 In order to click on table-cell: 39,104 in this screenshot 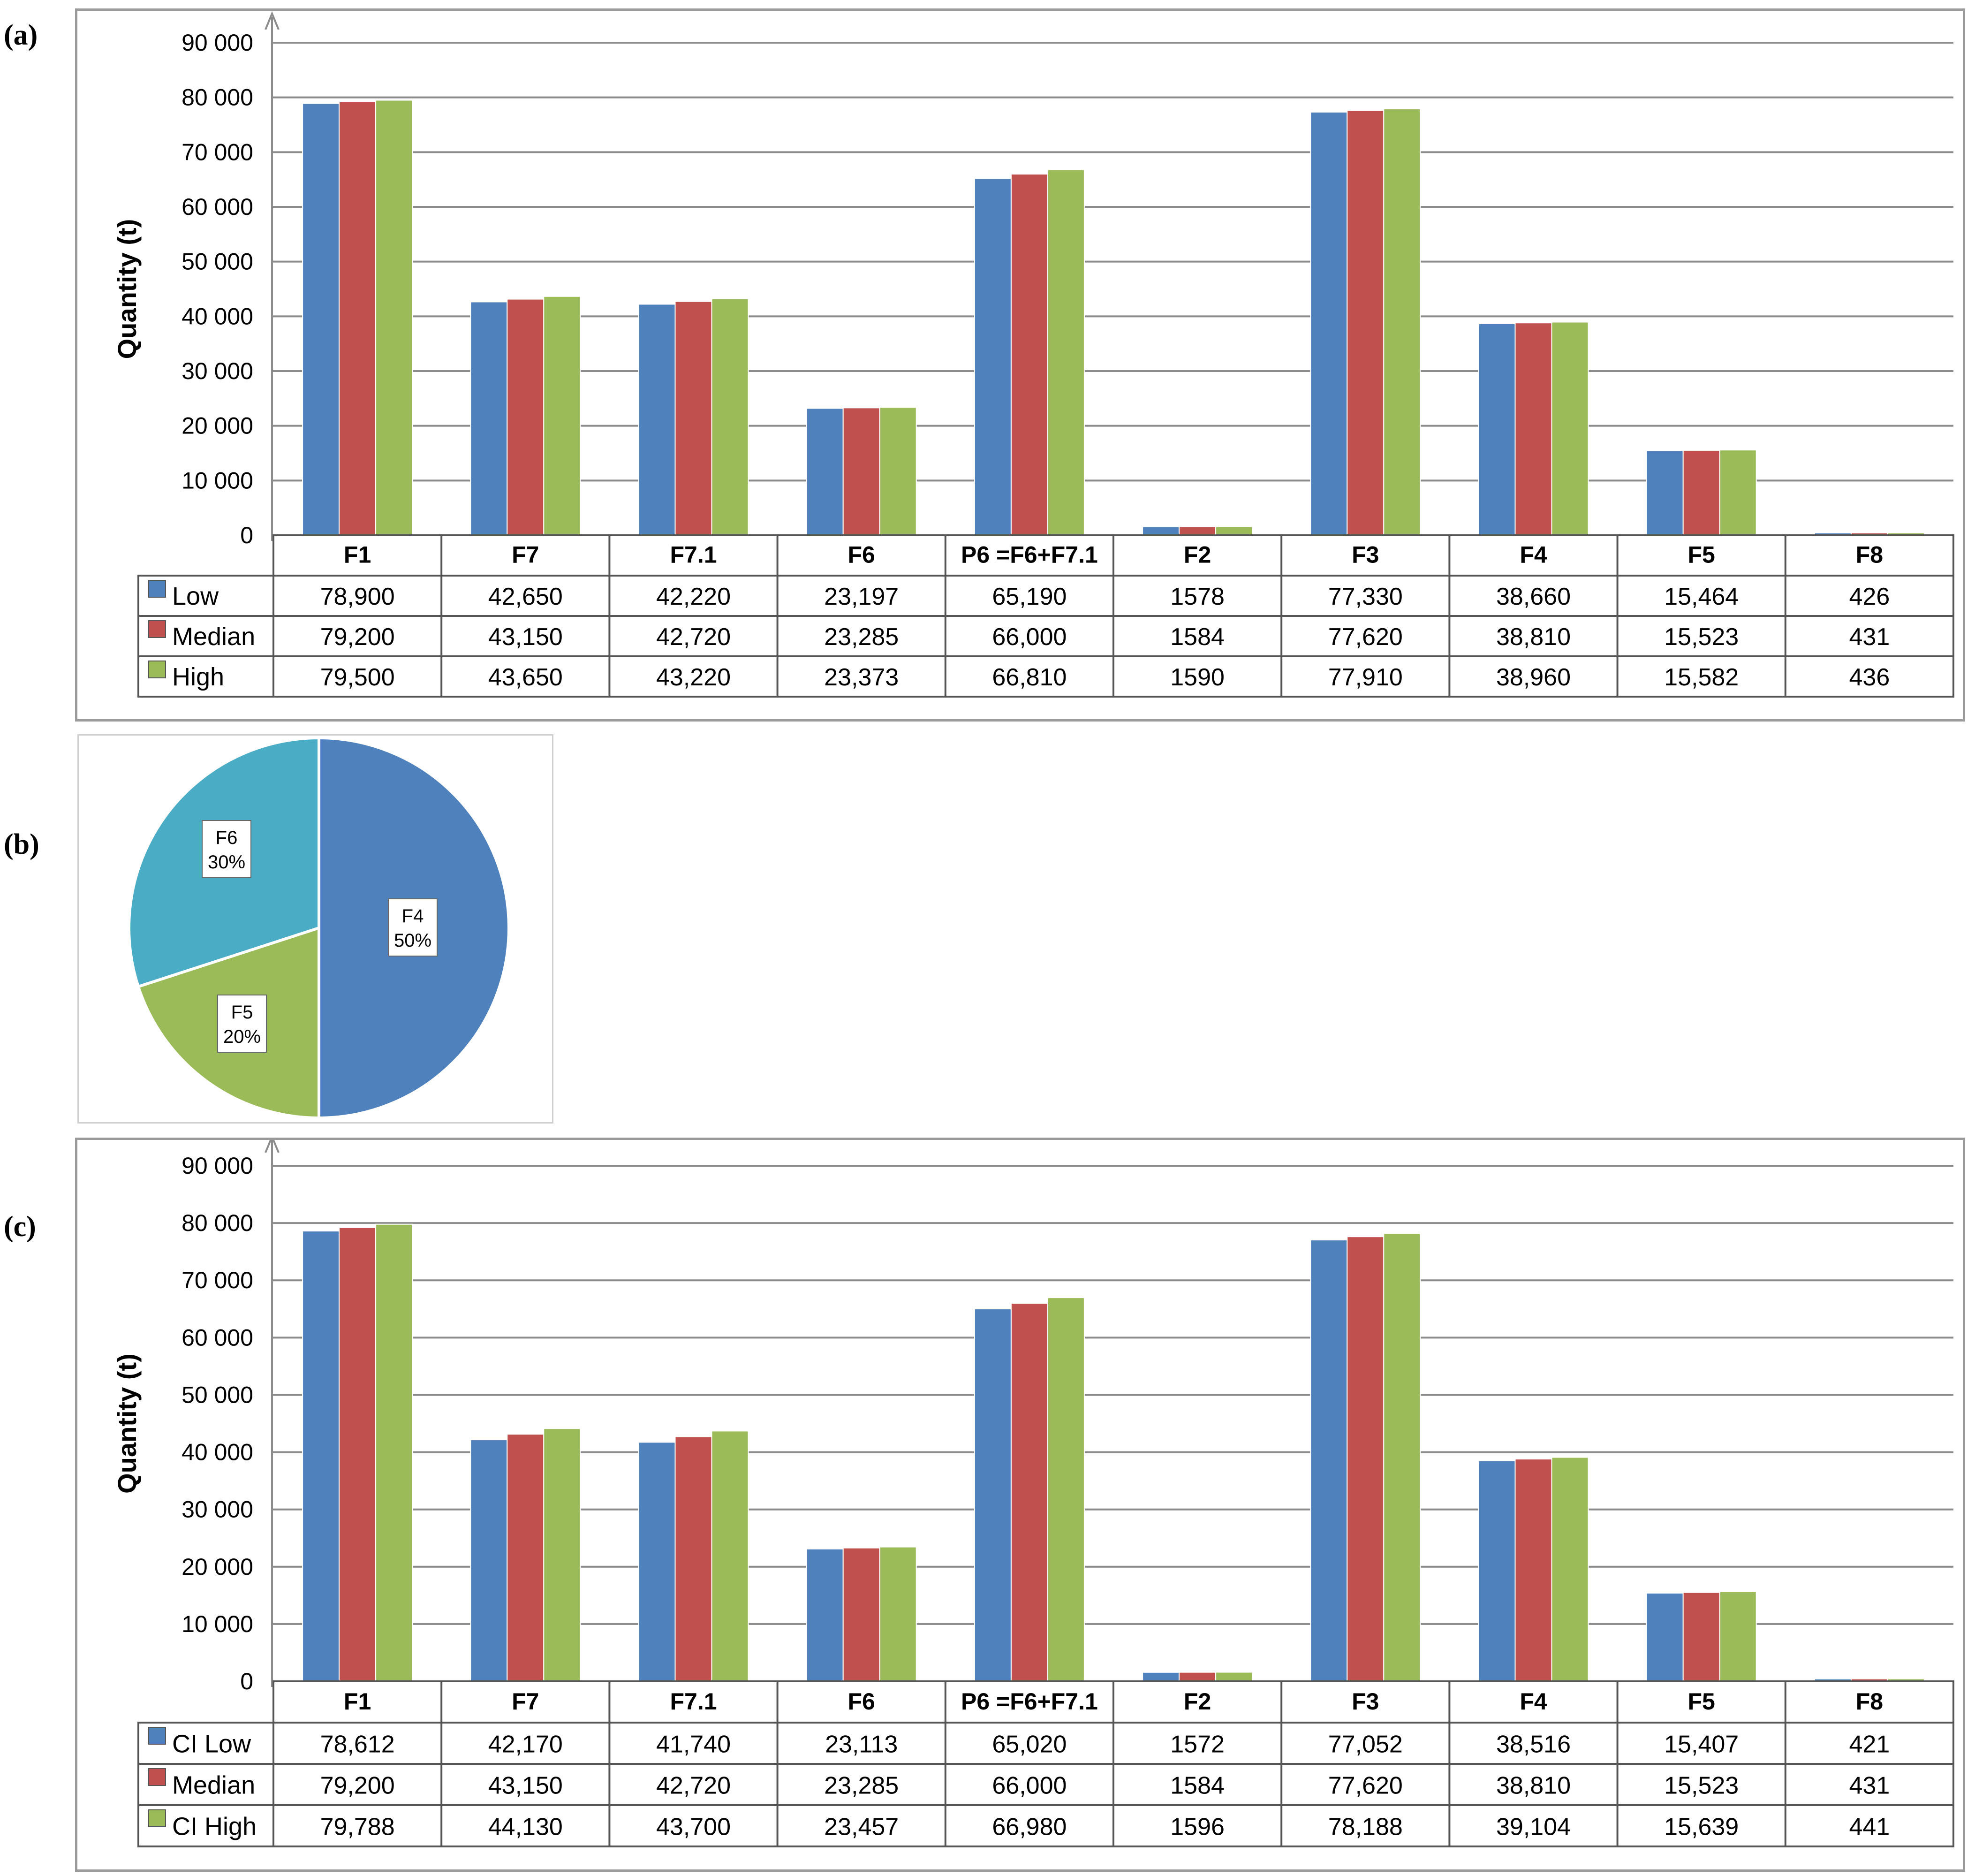, I will do `click(1533, 1827)`.